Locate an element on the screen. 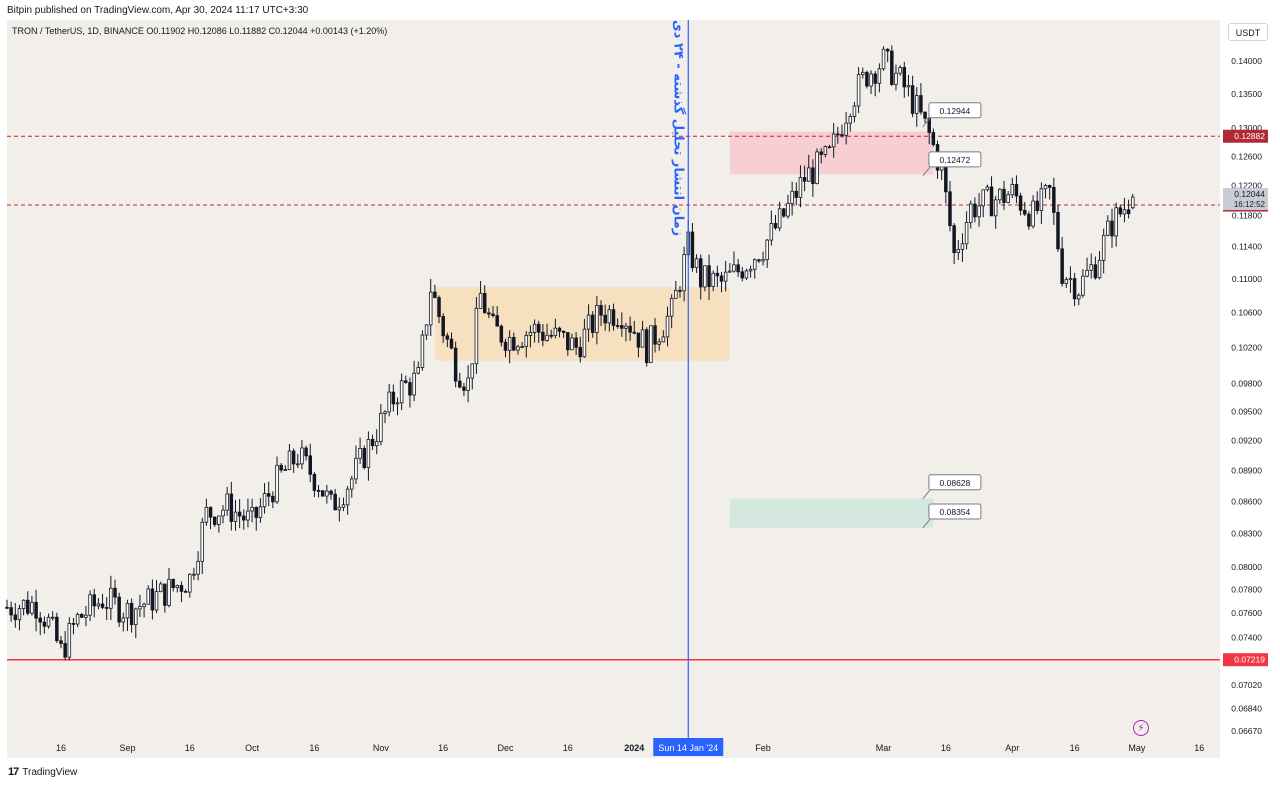 This screenshot has width=1280, height=785. price-callout: 0.08628 is located at coordinates (952, 487).